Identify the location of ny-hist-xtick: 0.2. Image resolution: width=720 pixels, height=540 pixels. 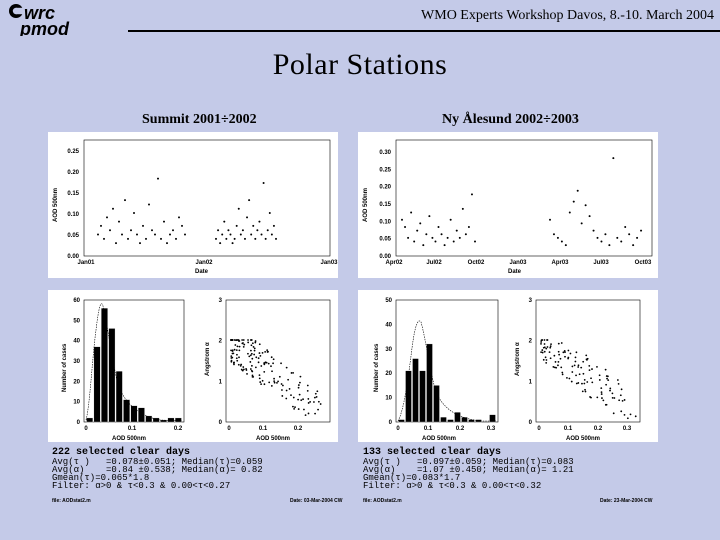
(460, 429).